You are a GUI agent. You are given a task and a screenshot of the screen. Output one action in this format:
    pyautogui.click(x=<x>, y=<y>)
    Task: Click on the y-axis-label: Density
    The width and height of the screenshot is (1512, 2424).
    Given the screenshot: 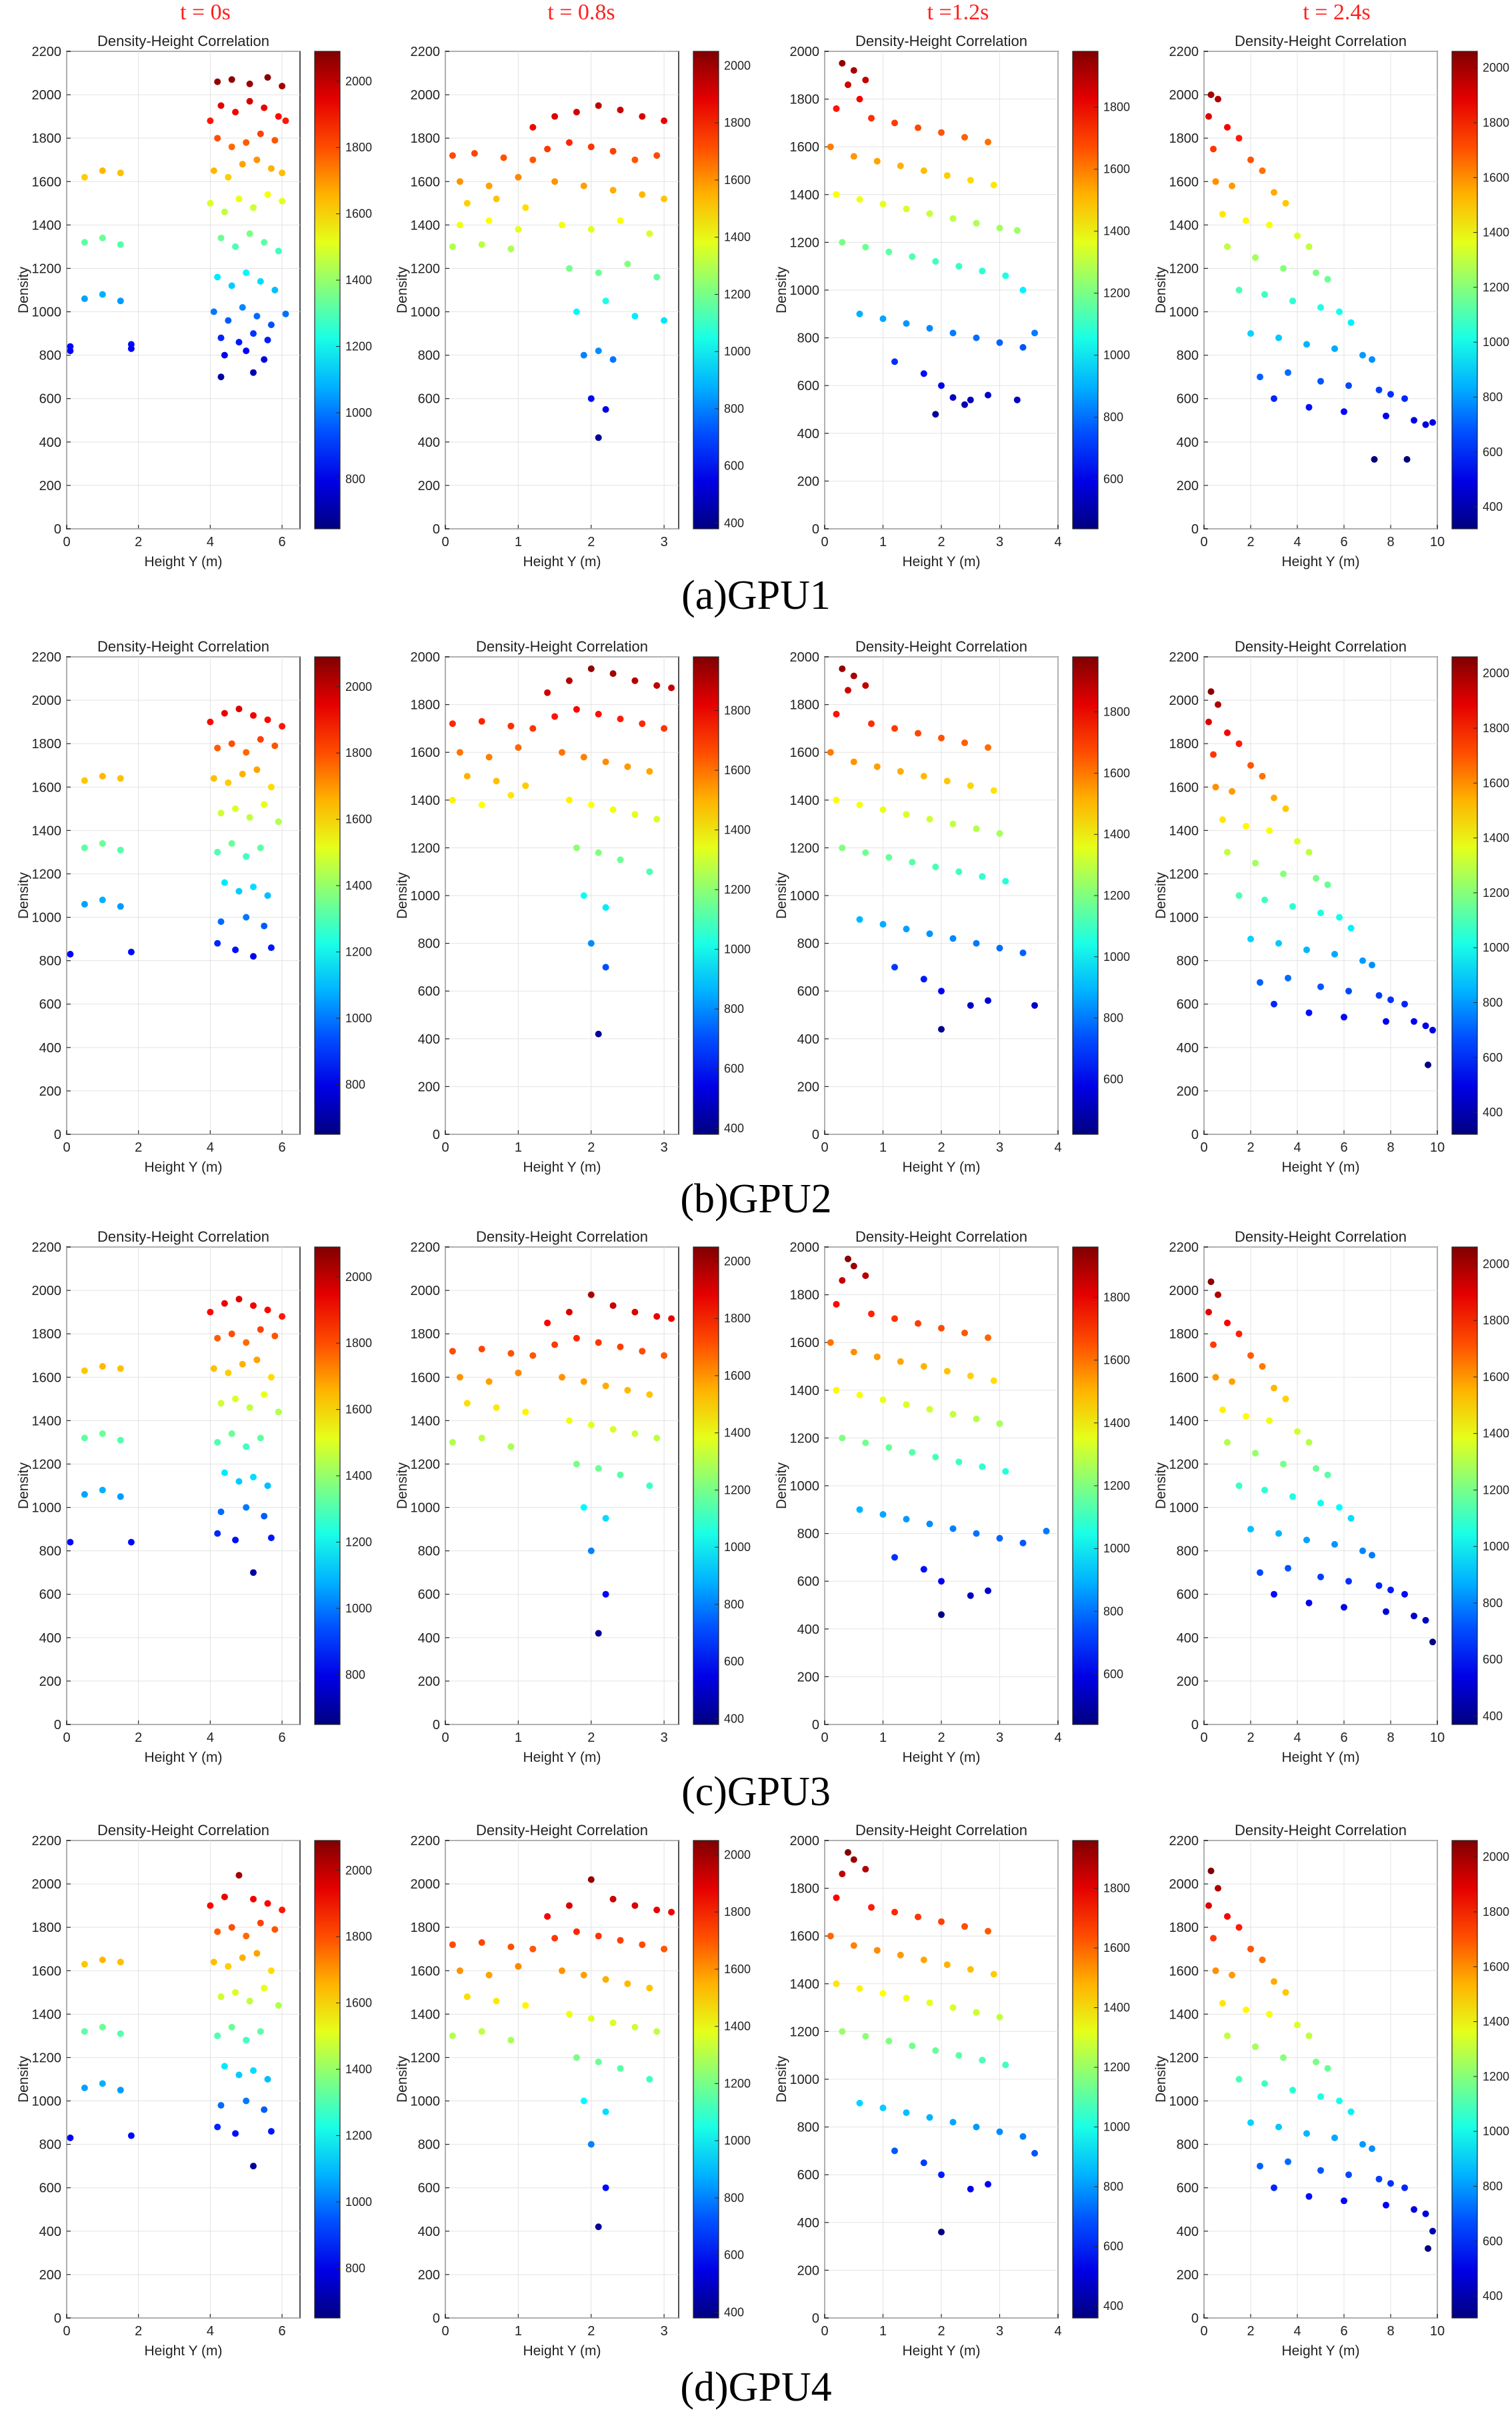 What is the action you would take?
    pyautogui.click(x=402, y=895)
    